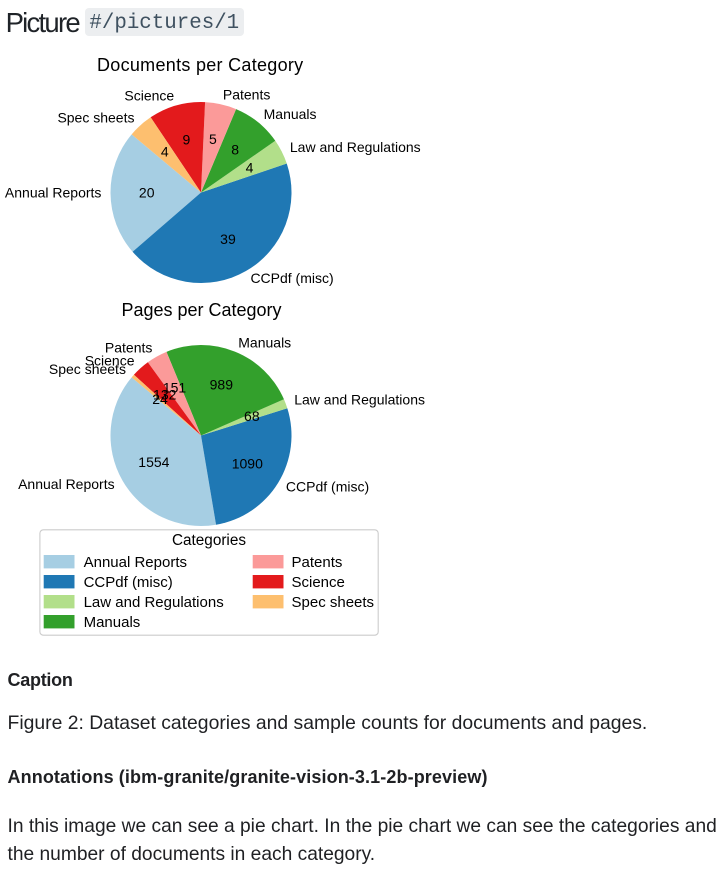 This screenshot has height=883, width=724. Describe the element at coordinates (200, 65) in the screenshot. I see `svg-text: Documents per Category` at that location.